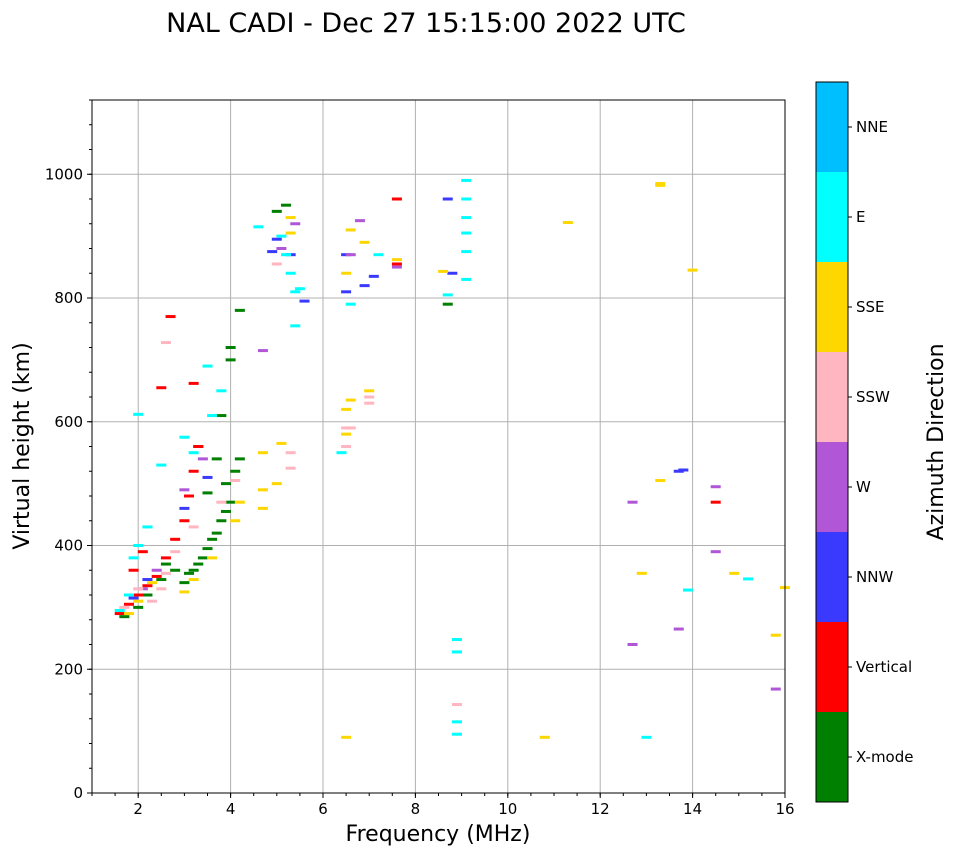  I want to click on colorbar-tick-label: NNE, so click(872, 127).